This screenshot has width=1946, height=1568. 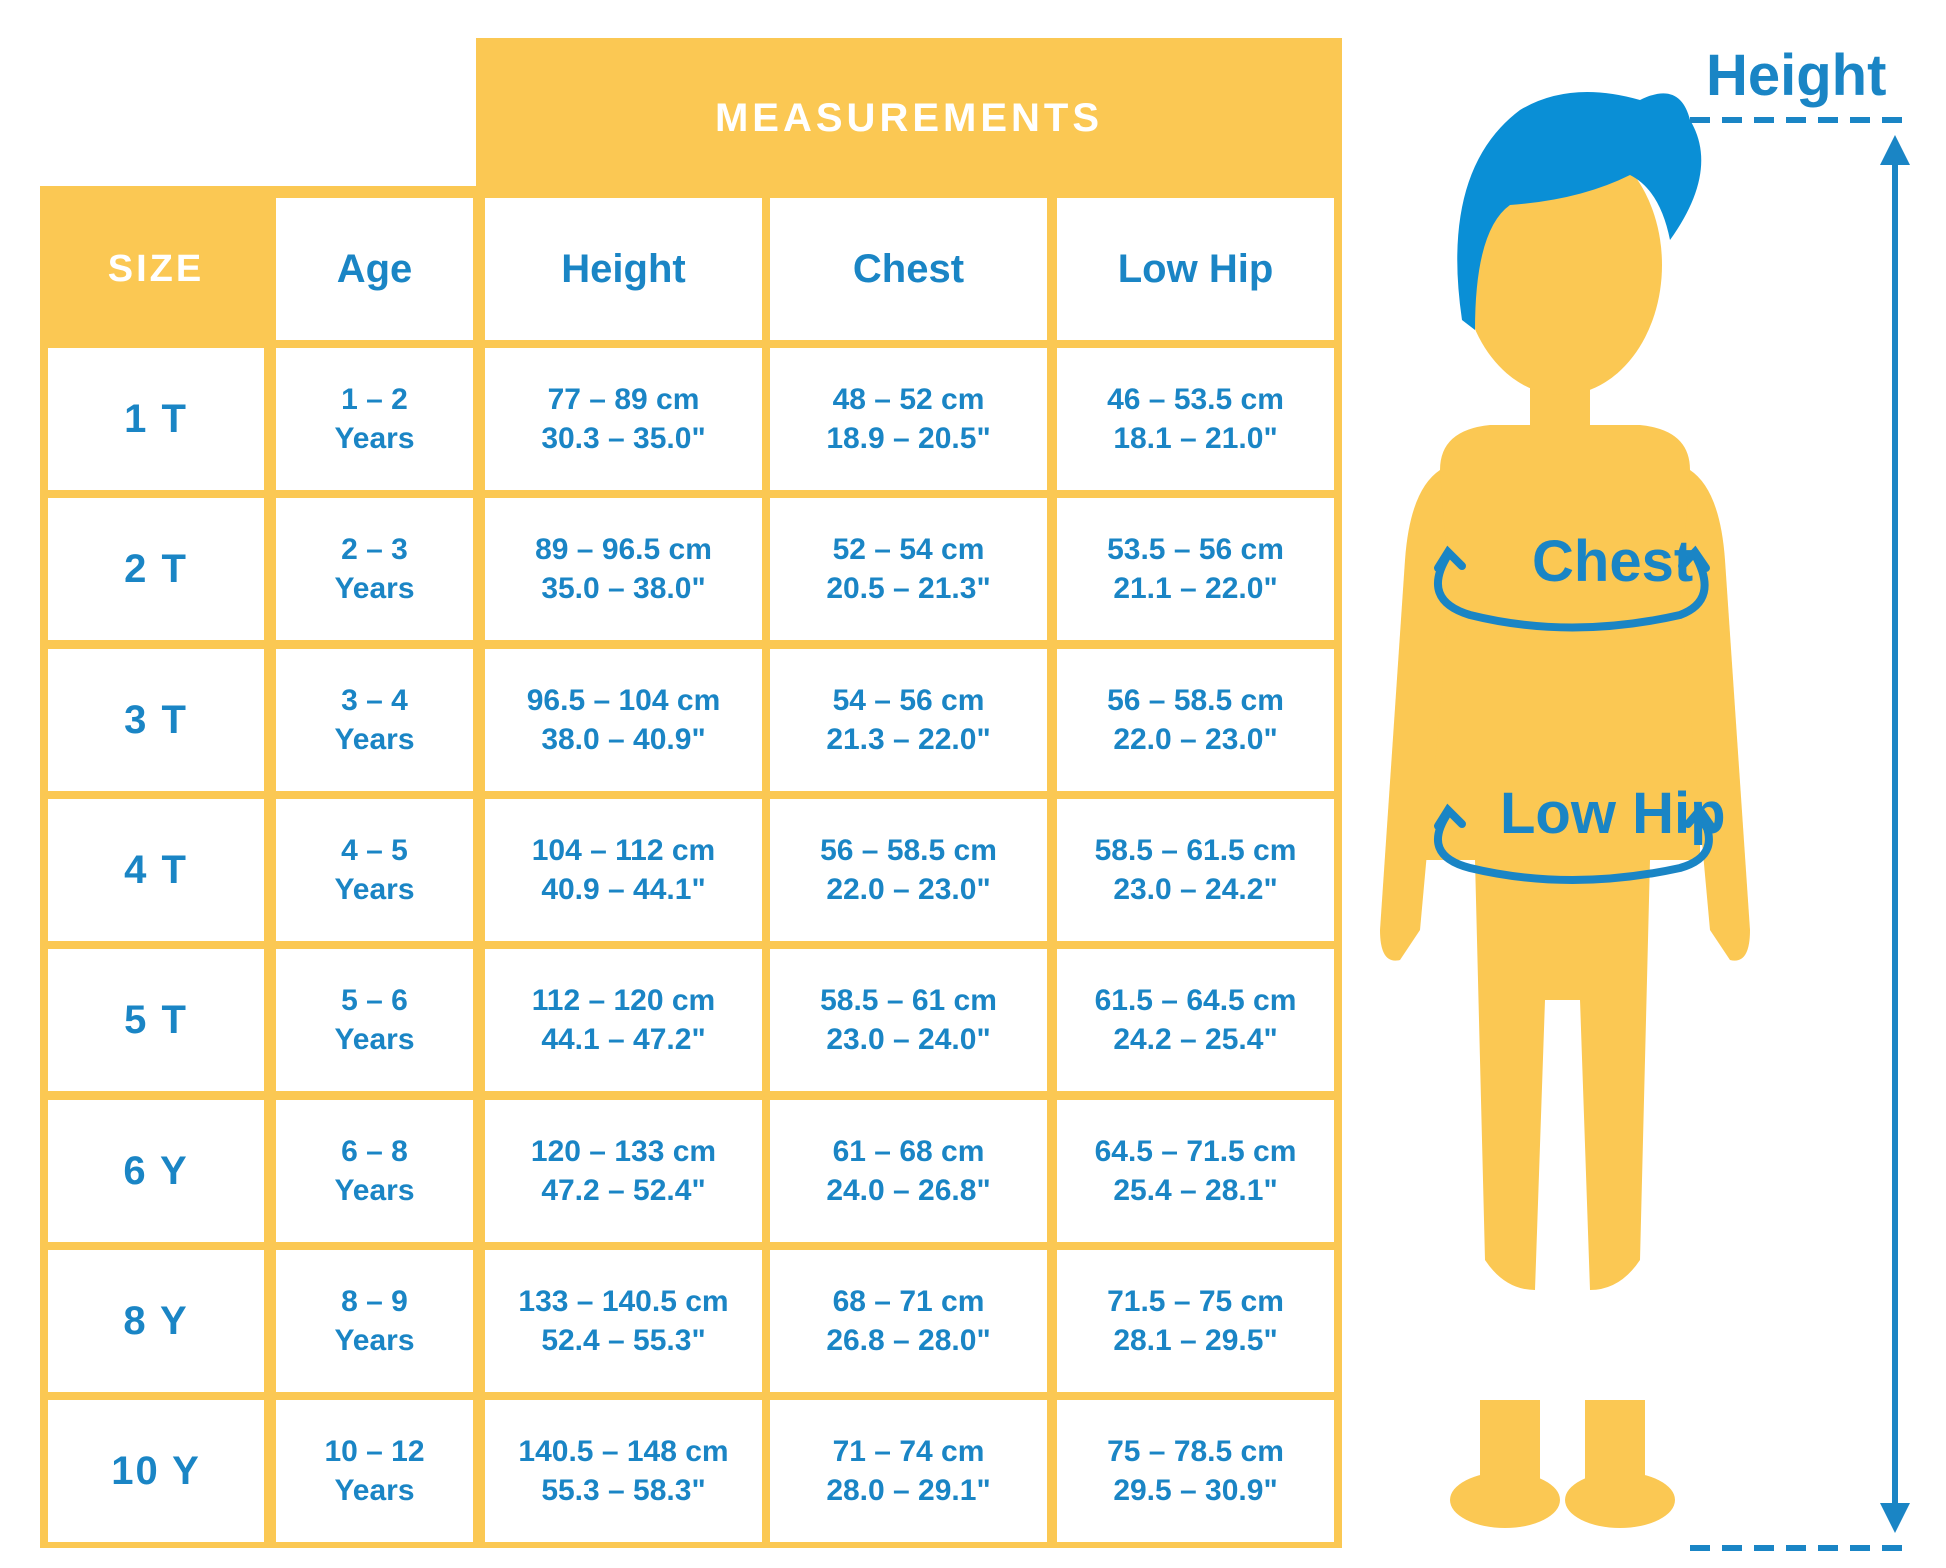 What do you see at coordinates (1195, 700) in the screenshot?
I see `low-hip-line: 56 – 58.5 cm` at bounding box center [1195, 700].